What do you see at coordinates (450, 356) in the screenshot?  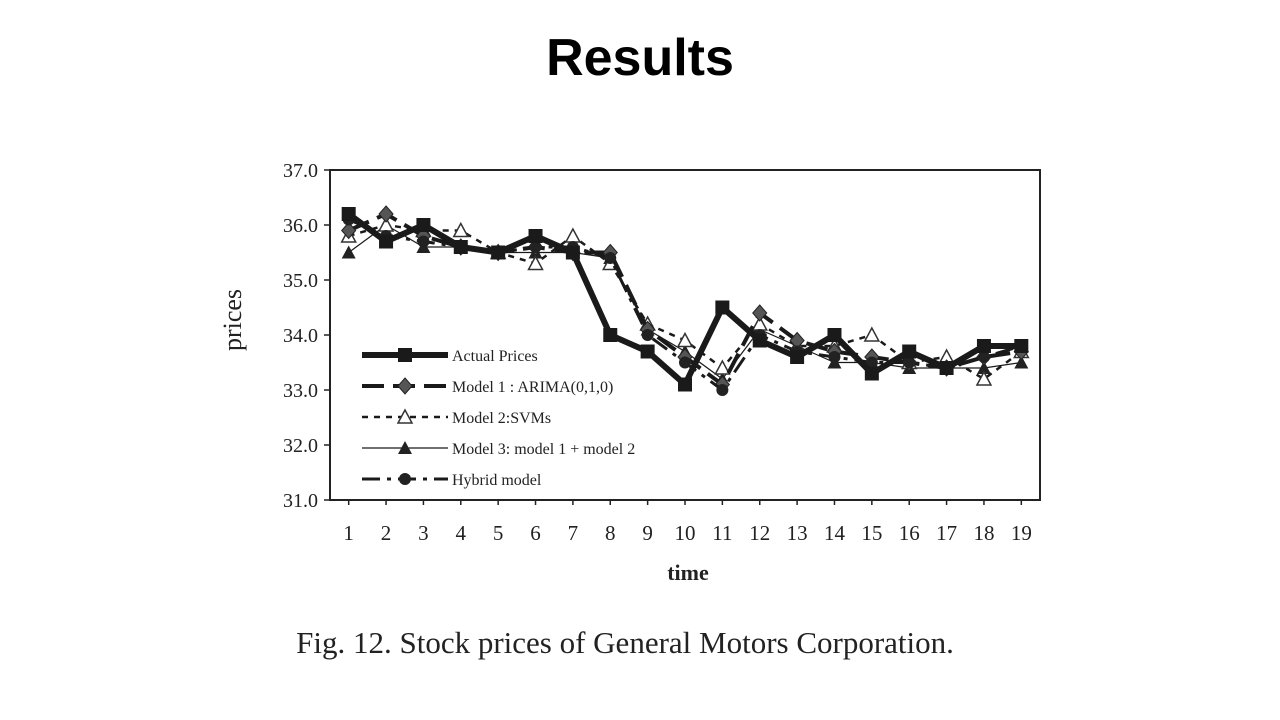 I see `legend-entry: Actual Prices` at bounding box center [450, 356].